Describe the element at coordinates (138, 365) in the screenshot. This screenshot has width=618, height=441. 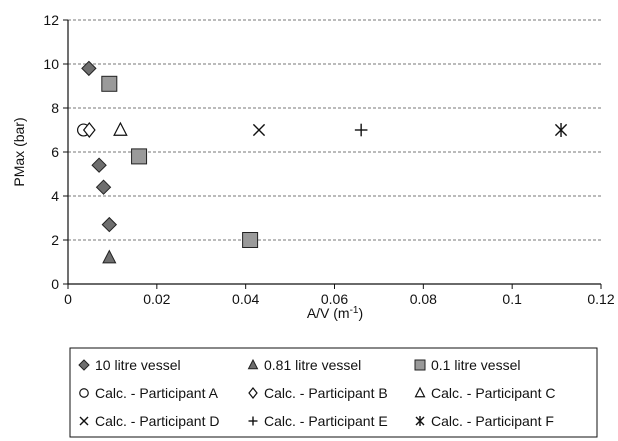
I see `legend-label: 10 litre vessel` at that location.